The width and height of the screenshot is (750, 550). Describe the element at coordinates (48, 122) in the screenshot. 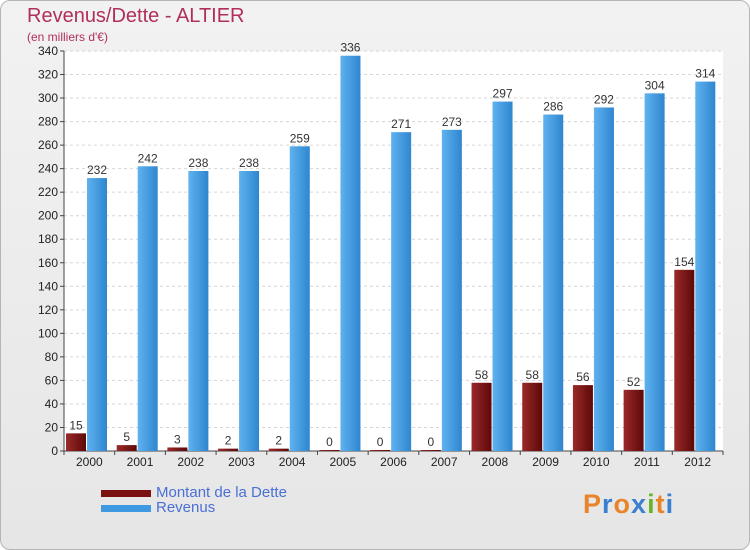

I see `y-tick-label: 280` at that location.